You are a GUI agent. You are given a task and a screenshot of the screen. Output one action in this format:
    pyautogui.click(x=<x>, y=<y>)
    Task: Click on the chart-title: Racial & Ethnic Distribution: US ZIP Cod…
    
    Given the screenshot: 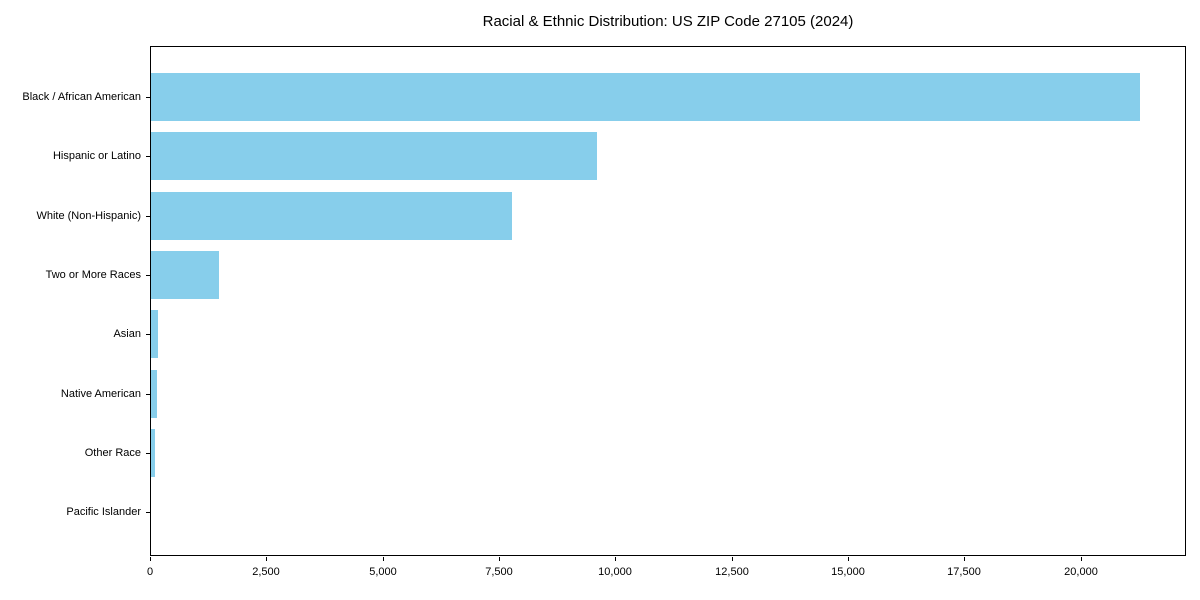 What is the action you would take?
    pyautogui.click(x=668, y=21)
    